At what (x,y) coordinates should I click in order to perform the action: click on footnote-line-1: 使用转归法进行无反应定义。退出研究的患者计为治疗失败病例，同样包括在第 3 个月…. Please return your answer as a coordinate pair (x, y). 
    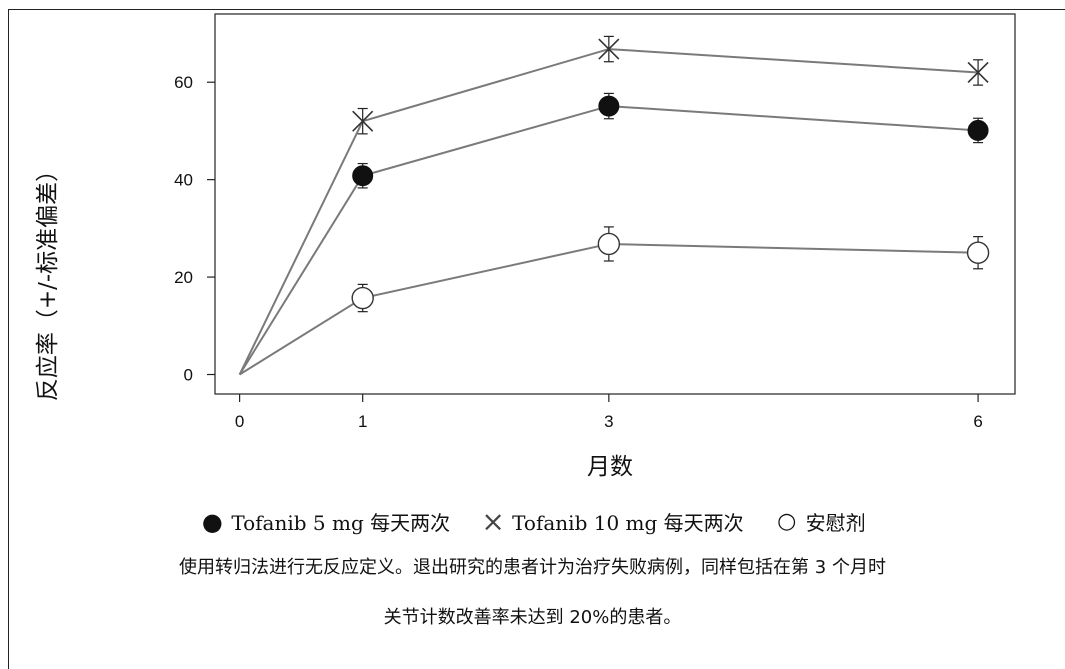
    Looking at the image, I should click on (532, 567).